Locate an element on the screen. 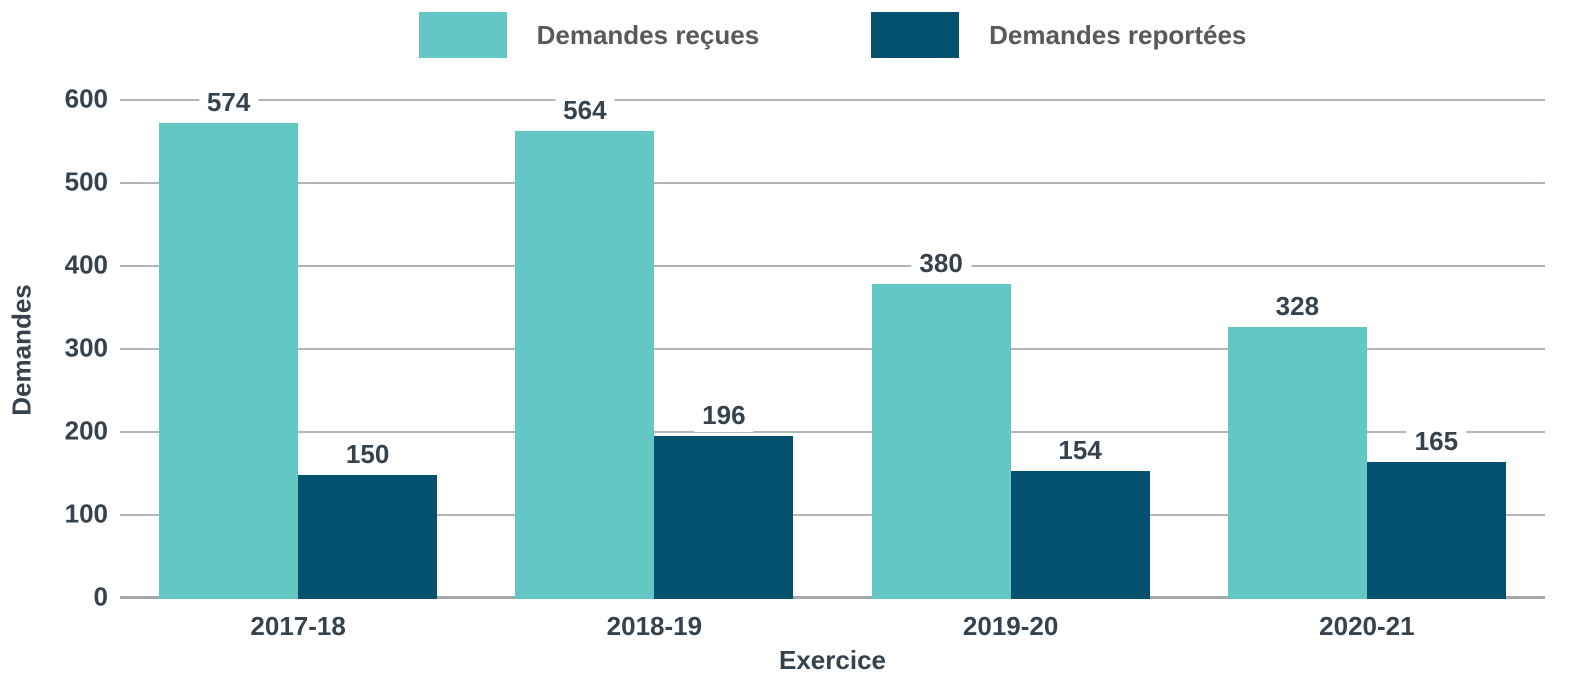 The width and height of the screenshot is (1585, 698). y-tick-label-0: 0 is located at coordinates (100, 596).